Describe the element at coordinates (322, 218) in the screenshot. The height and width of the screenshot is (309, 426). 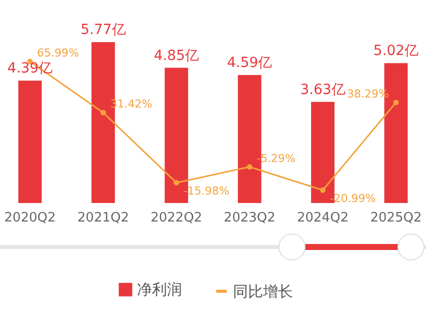
I see `x-tick-label: 2024Q2` at that location.